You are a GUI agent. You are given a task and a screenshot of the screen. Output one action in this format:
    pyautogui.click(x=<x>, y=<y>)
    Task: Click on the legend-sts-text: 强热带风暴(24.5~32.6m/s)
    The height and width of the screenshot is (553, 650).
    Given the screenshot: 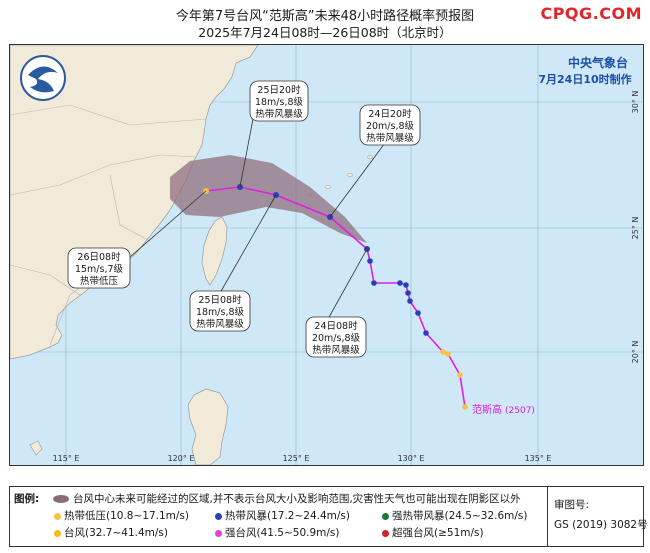 What is the action you would take?
    pyautogui.click(x=460, y=516)
    